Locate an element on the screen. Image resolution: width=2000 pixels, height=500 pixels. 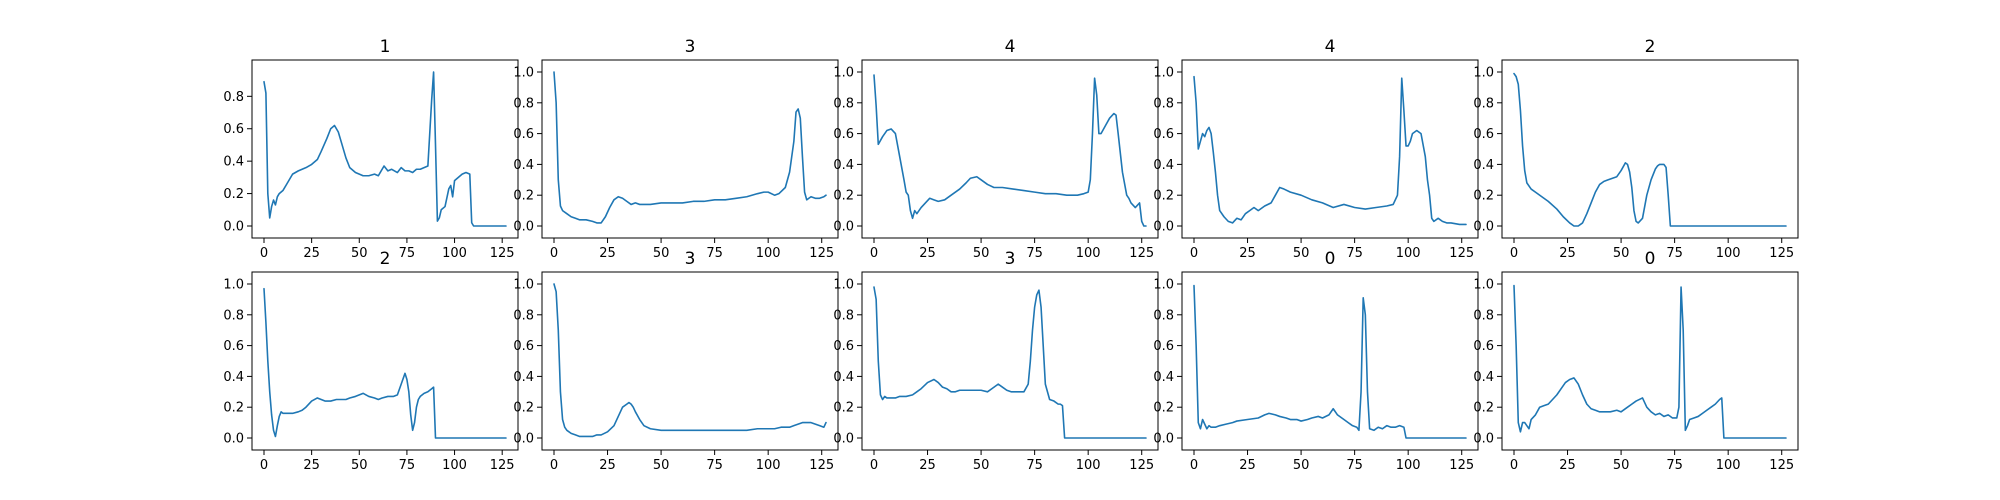
subplot-1: 1 0 25 50 75 100 125 0.0 0.2 0.4 0.6 0.8 is located at coordinates (371, 149).